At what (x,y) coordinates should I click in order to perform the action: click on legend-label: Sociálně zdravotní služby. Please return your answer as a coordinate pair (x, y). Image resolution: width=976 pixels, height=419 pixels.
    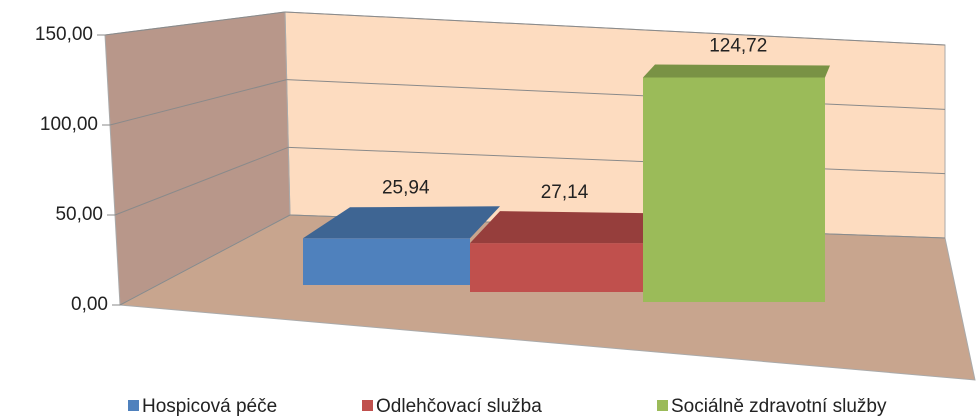
    Looking at the image, I should click on (779, 406).